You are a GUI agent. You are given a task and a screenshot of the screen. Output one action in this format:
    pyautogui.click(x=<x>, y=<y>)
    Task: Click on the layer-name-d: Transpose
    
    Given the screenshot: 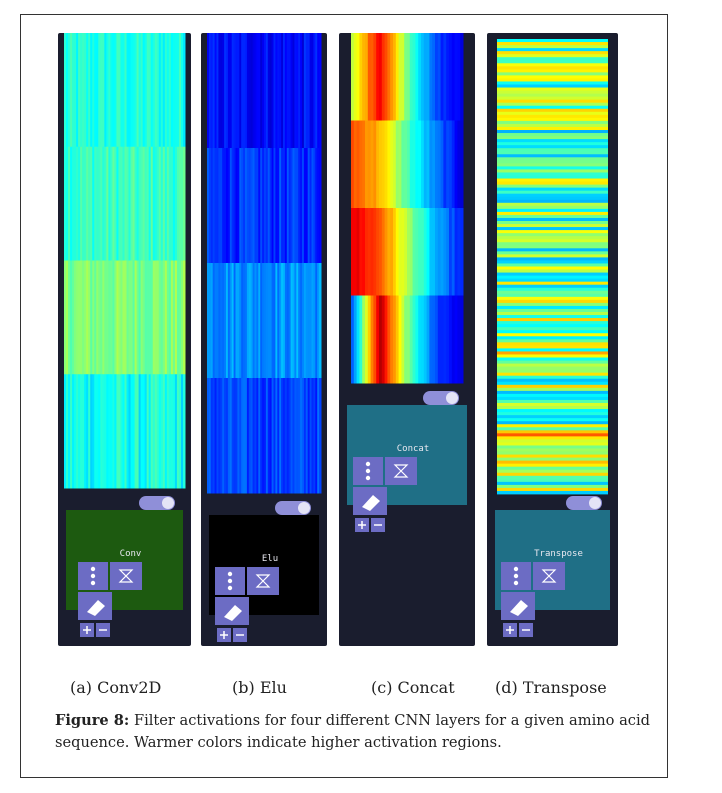 What is the action you would take?
    pyautogui.click(x=558, y=554)
    